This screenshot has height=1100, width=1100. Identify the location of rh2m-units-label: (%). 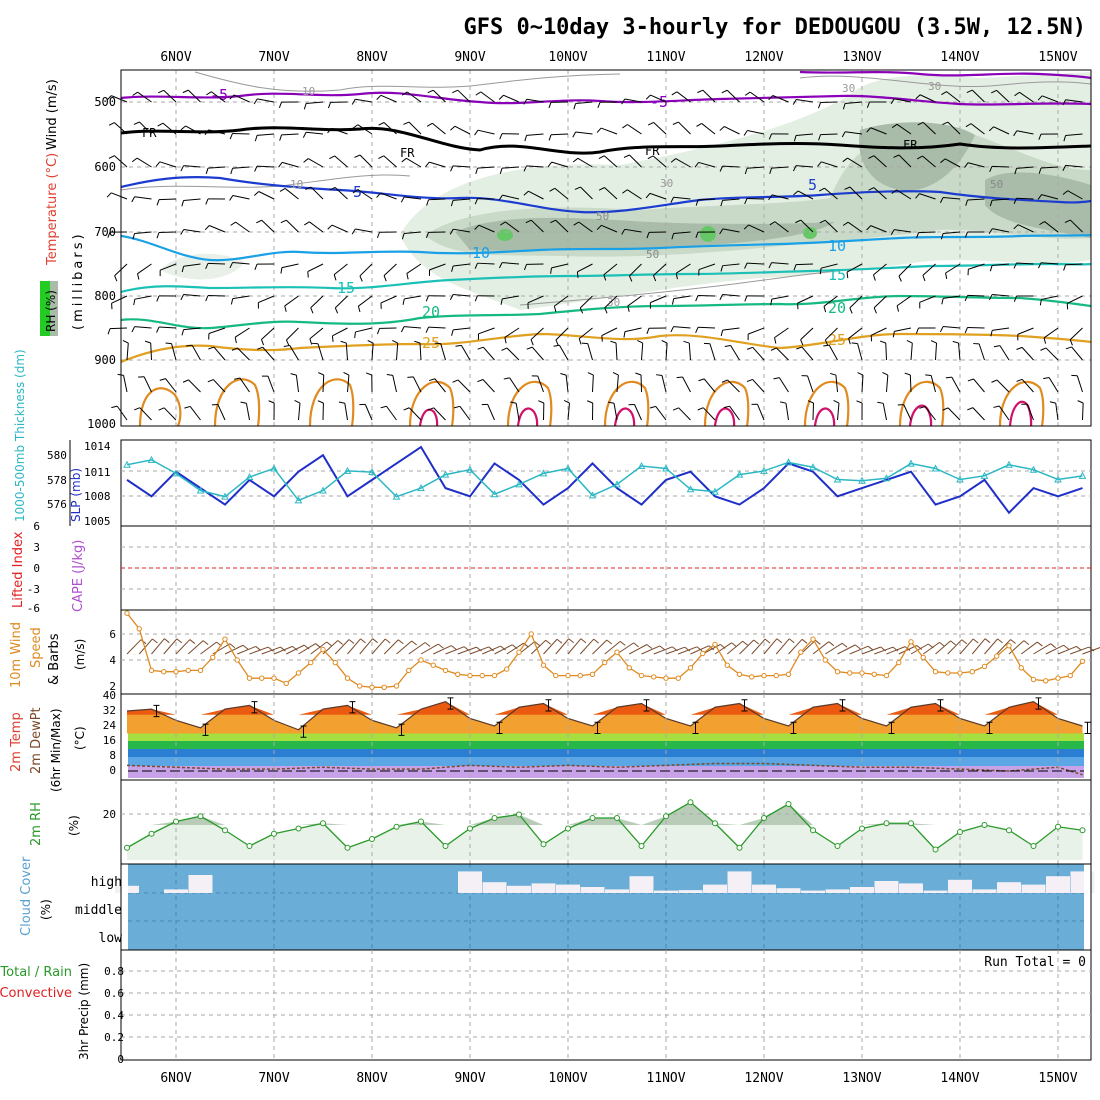
(74, 825).